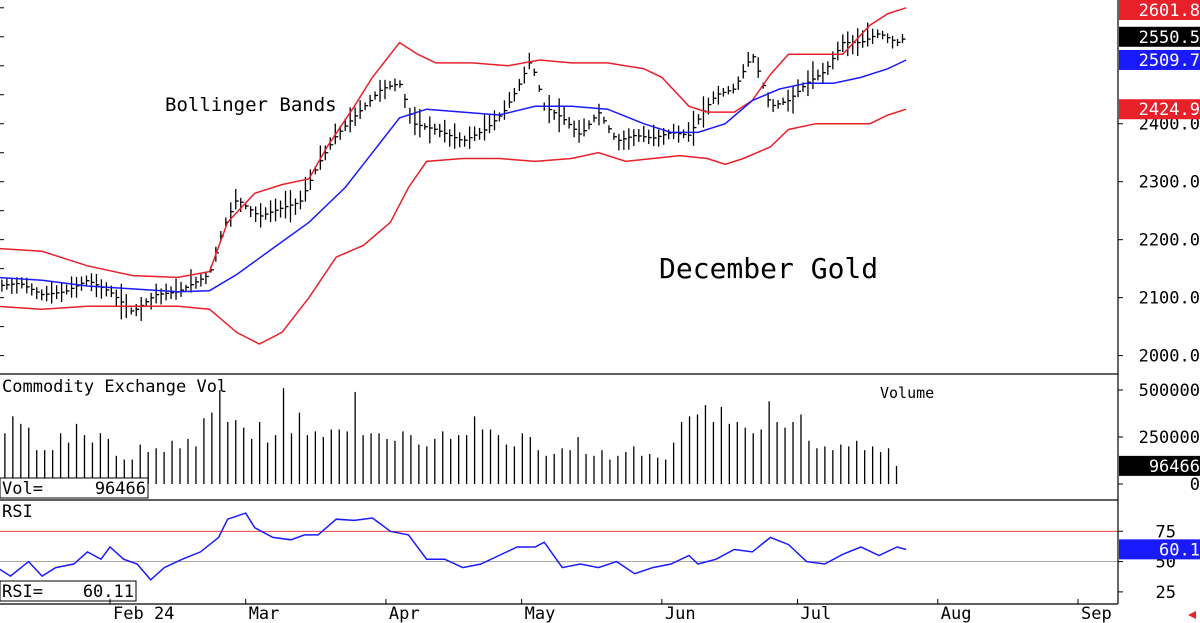  Describe the element at coordinates (1169, 183) in the screenshot. I see `price-tick-label: 2300.0` at that location.